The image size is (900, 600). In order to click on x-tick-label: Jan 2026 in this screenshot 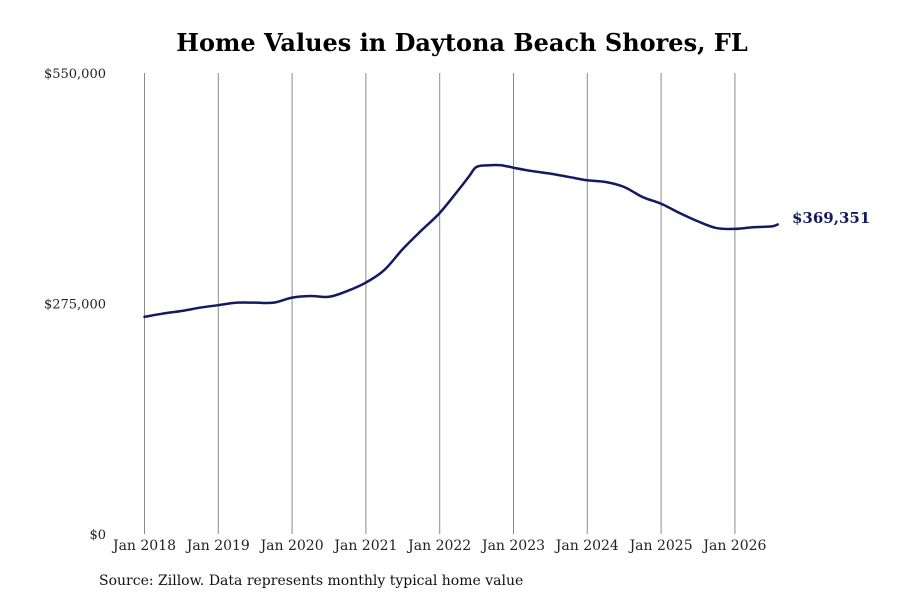, I will do `click(733, 546)`.